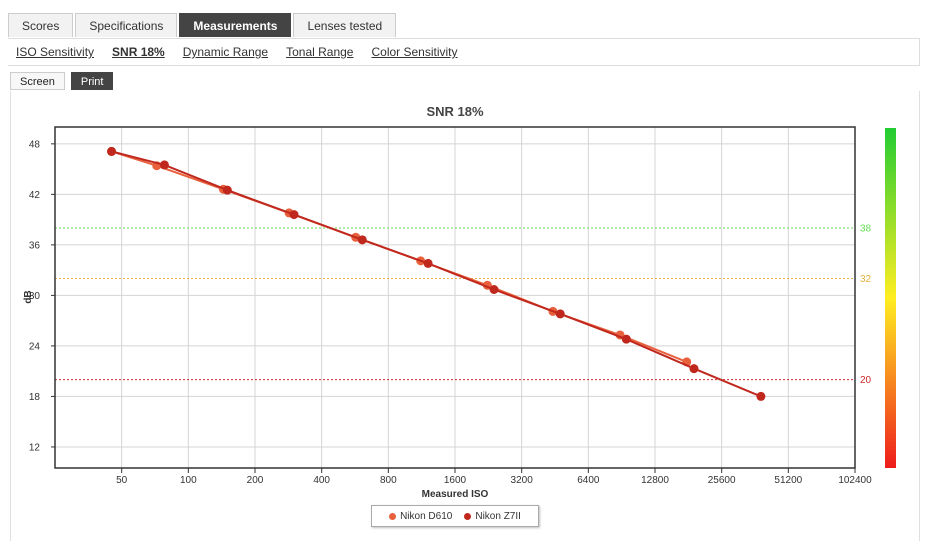 The image size is (927, 545). What do you see at coordinates (455, 480) in the screenshot?
I see `x-tick-label: 1600` at bounding box center [455, 480].